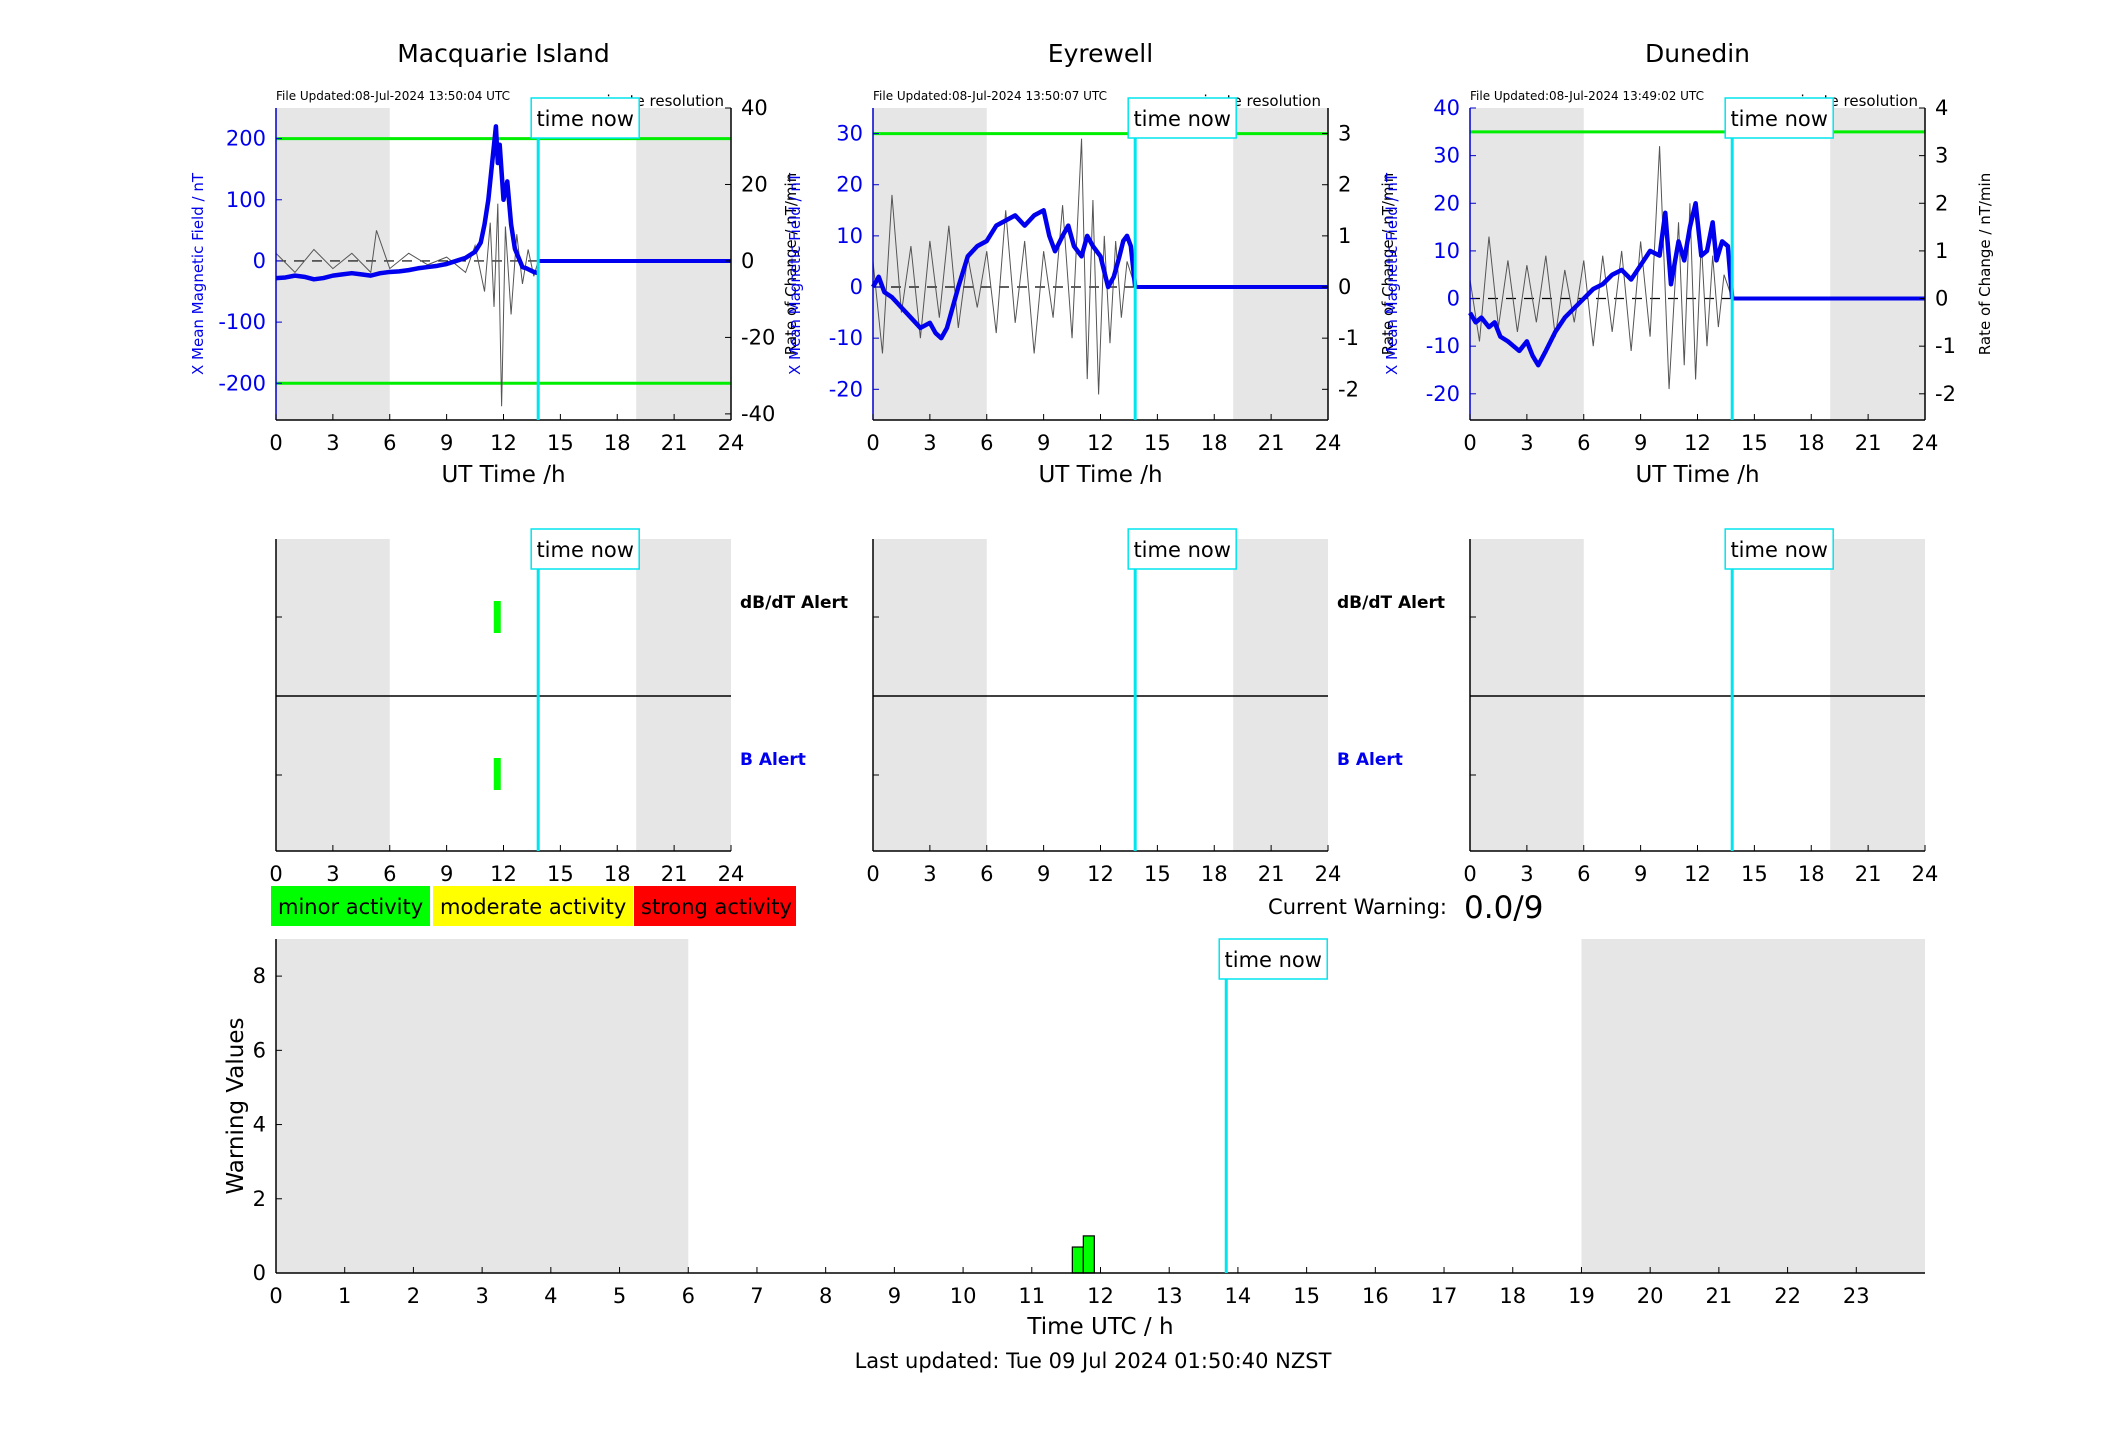 This screenshot has width=2117, height=1437. What do you see at coordinates (1100, 53) in the screenshot?
I see `chart-title: Eyrewell` at bounding box center [1100, 53].